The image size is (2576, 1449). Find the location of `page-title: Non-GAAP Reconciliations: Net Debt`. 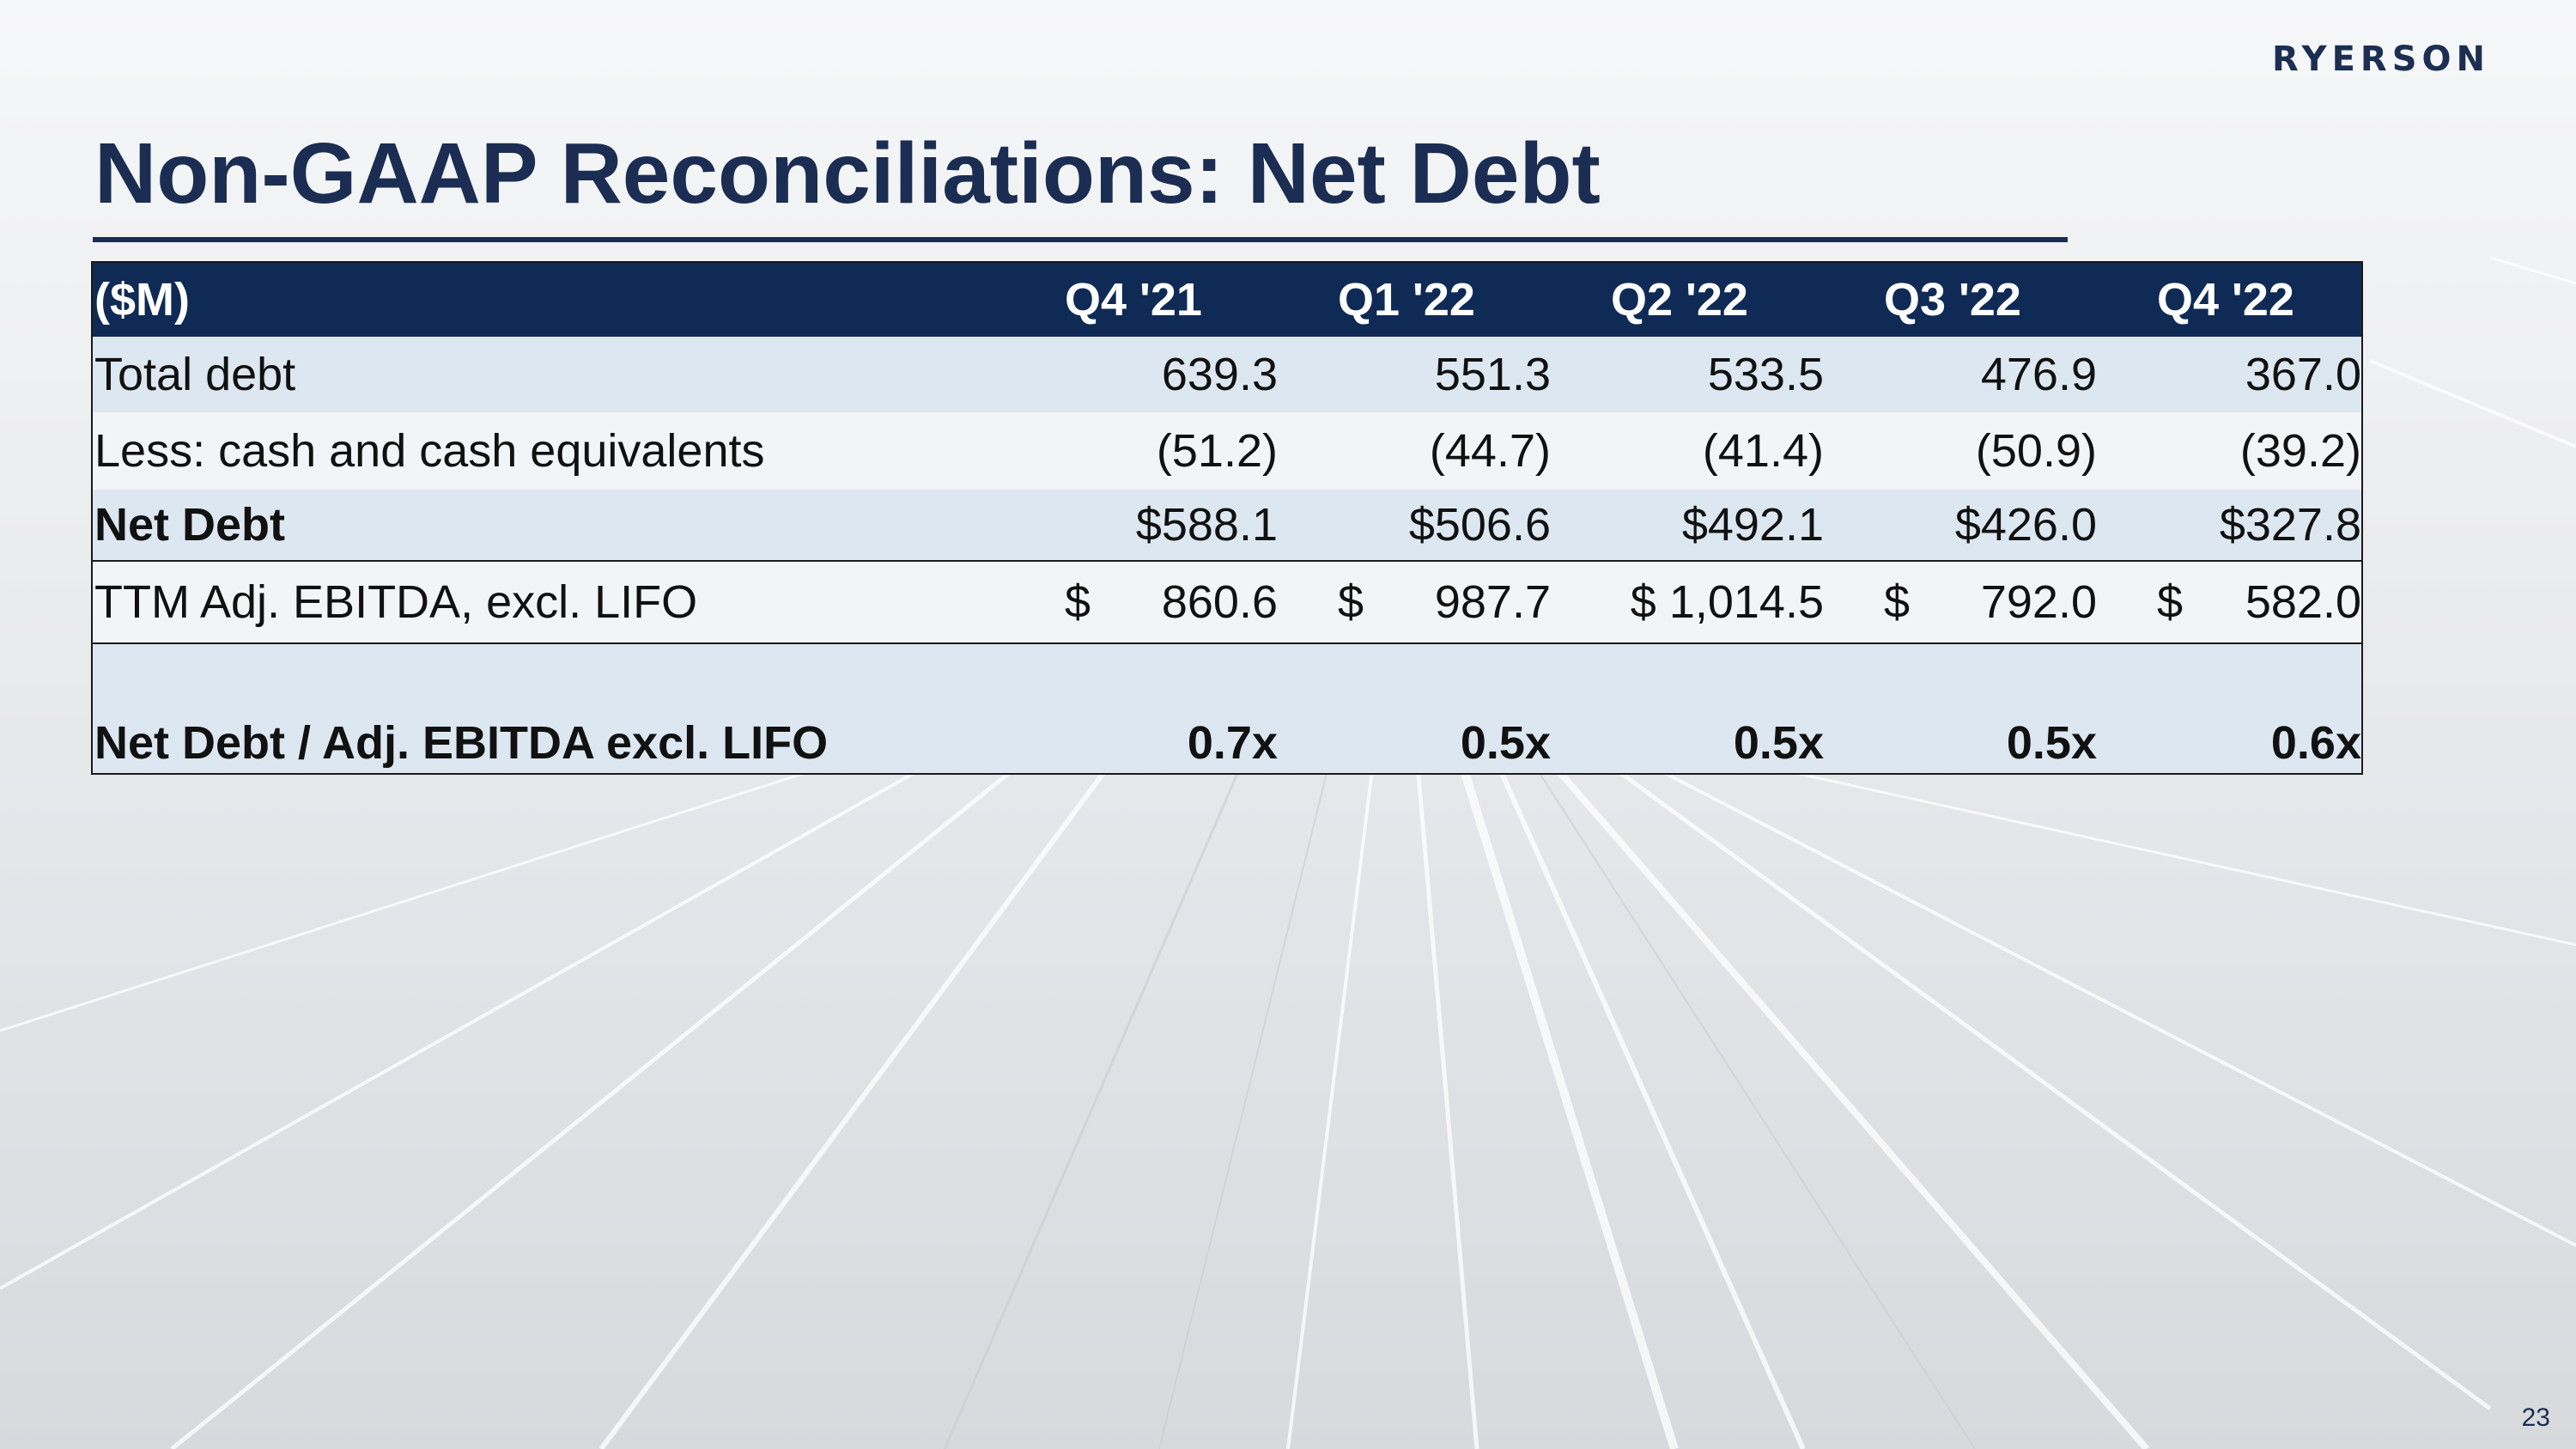

page-title: Non-GAAP Reconciliations: Net Debt is located at coordinates (847, 173).